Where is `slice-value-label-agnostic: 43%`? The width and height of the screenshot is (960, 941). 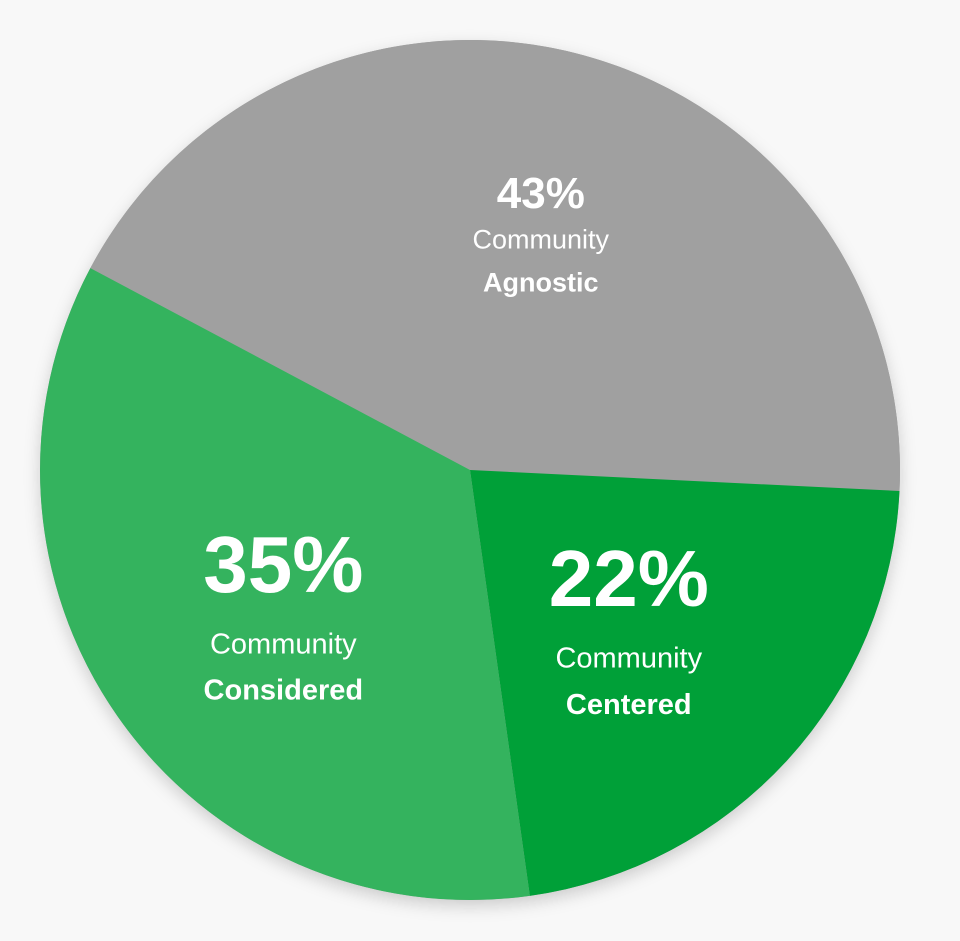
slice-value-label-agnostic: 43% is located at coordinates (541, 193).